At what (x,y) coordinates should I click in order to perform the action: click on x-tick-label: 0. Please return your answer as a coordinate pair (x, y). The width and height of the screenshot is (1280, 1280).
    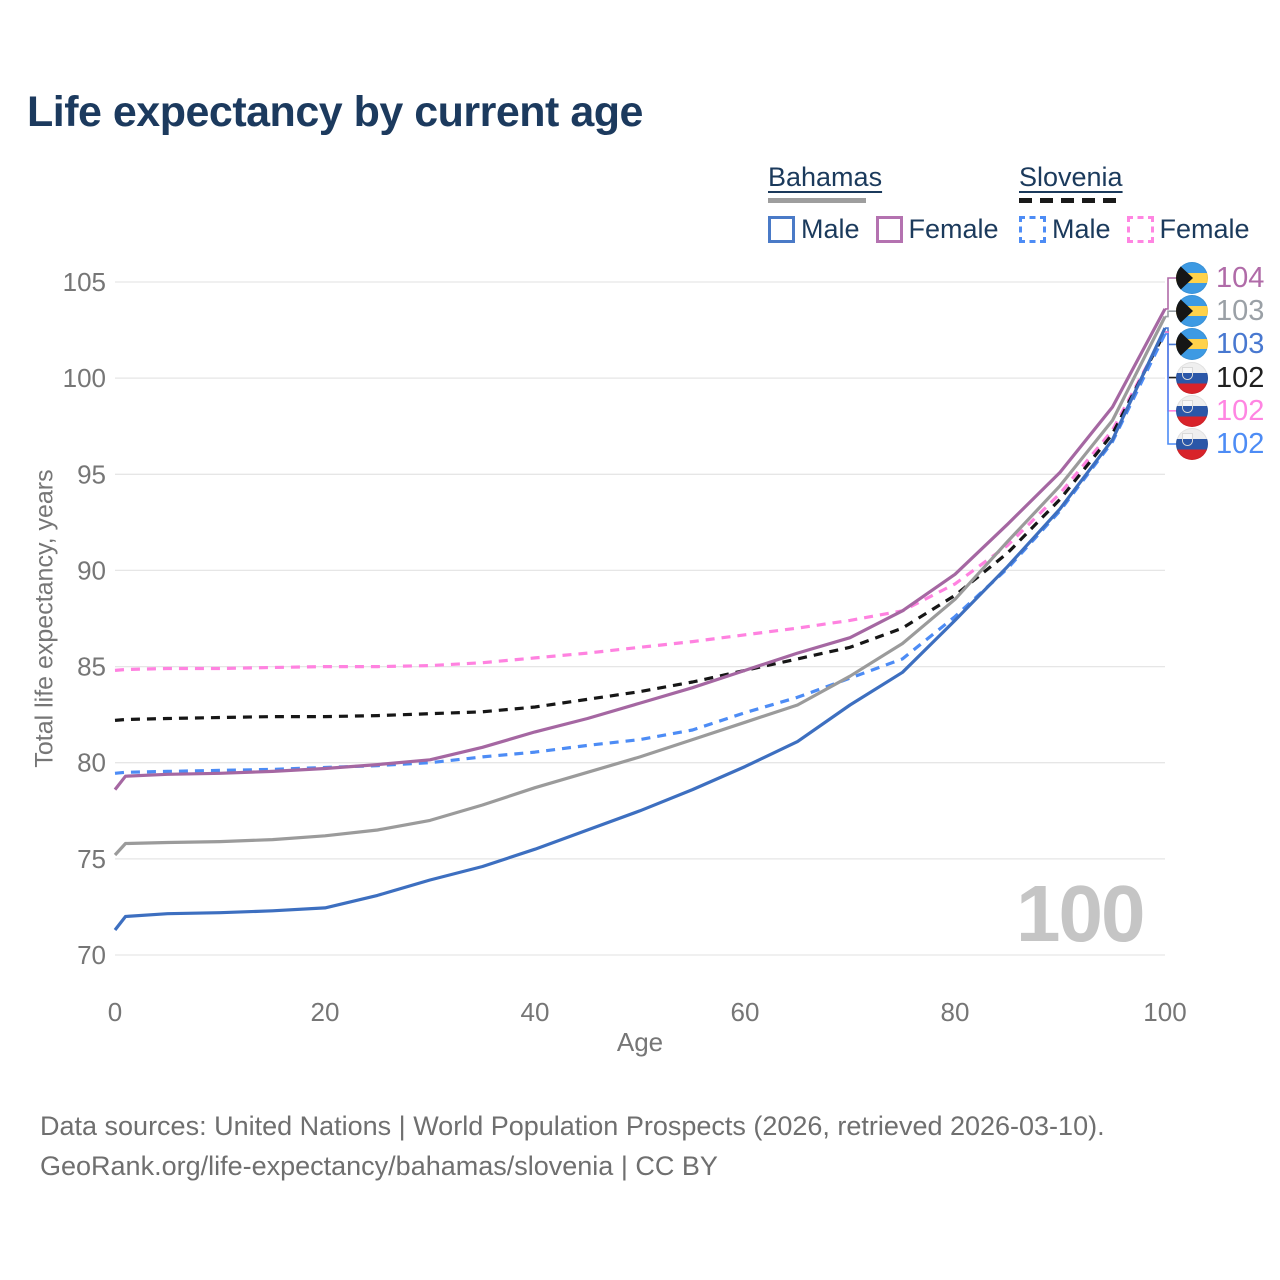
    Looking at the image, I should click on (115, 1012).